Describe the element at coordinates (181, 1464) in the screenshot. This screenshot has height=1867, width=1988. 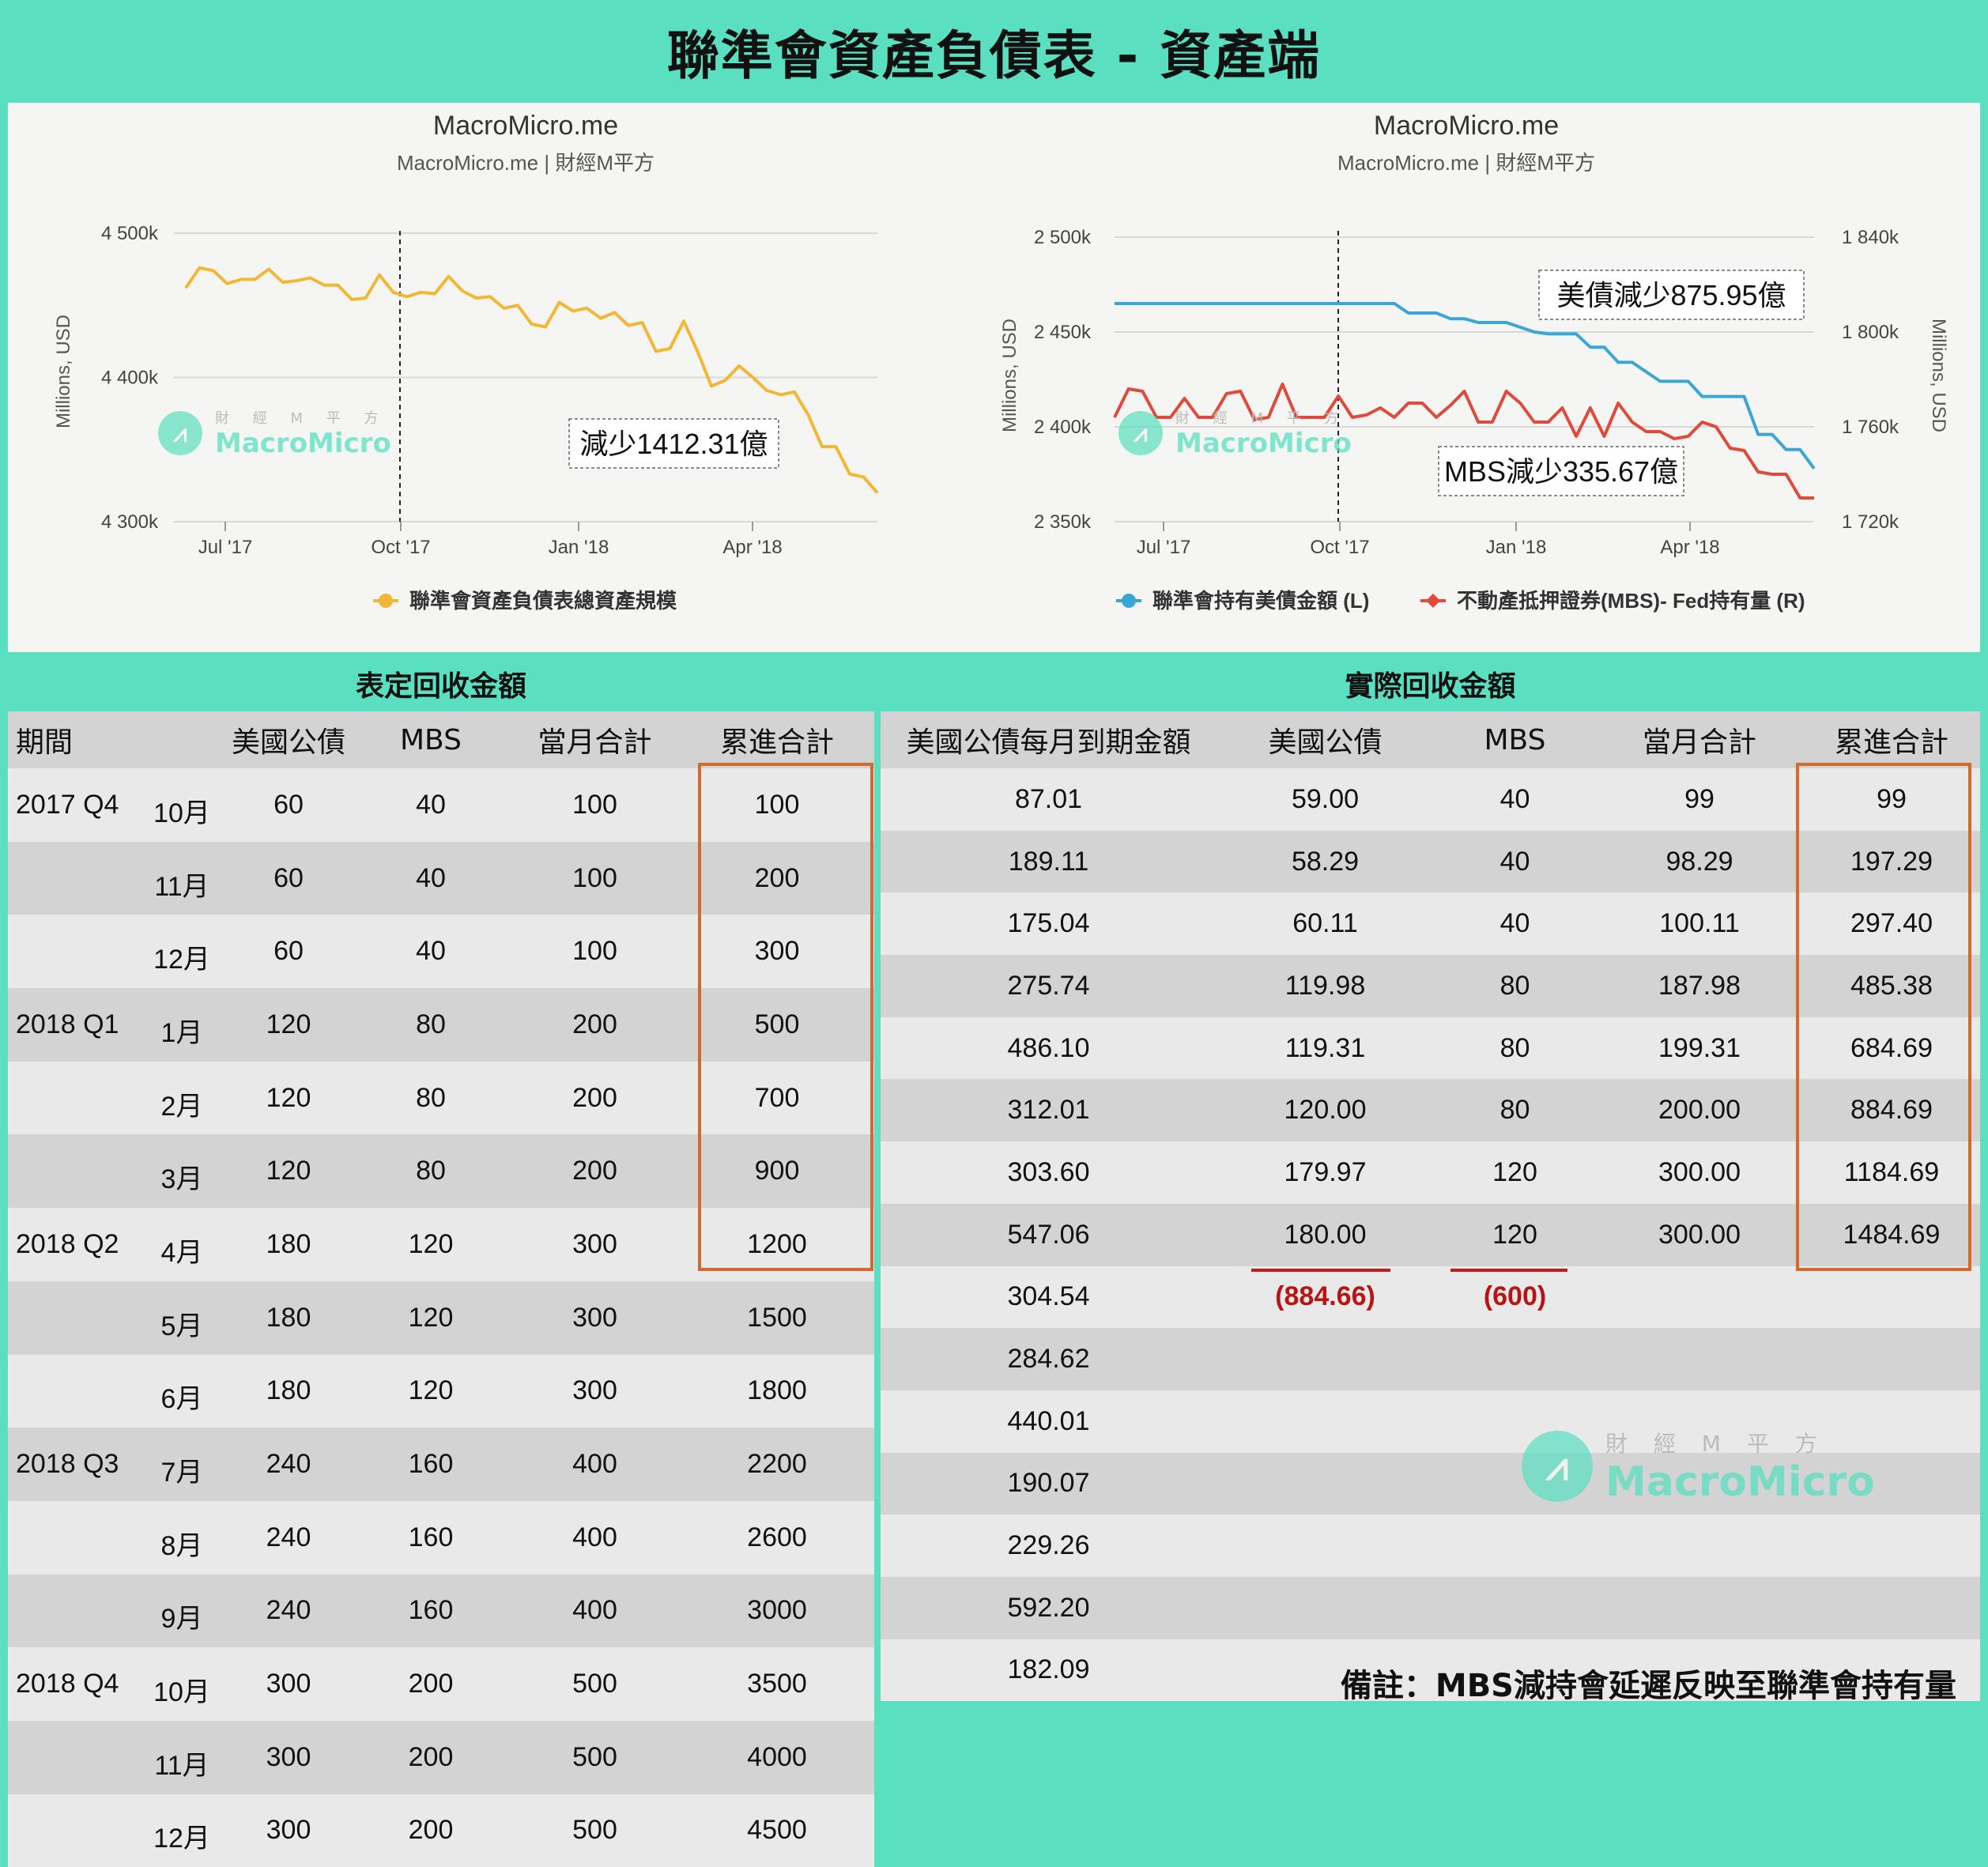
I see `table-cell: 7月` at that location.